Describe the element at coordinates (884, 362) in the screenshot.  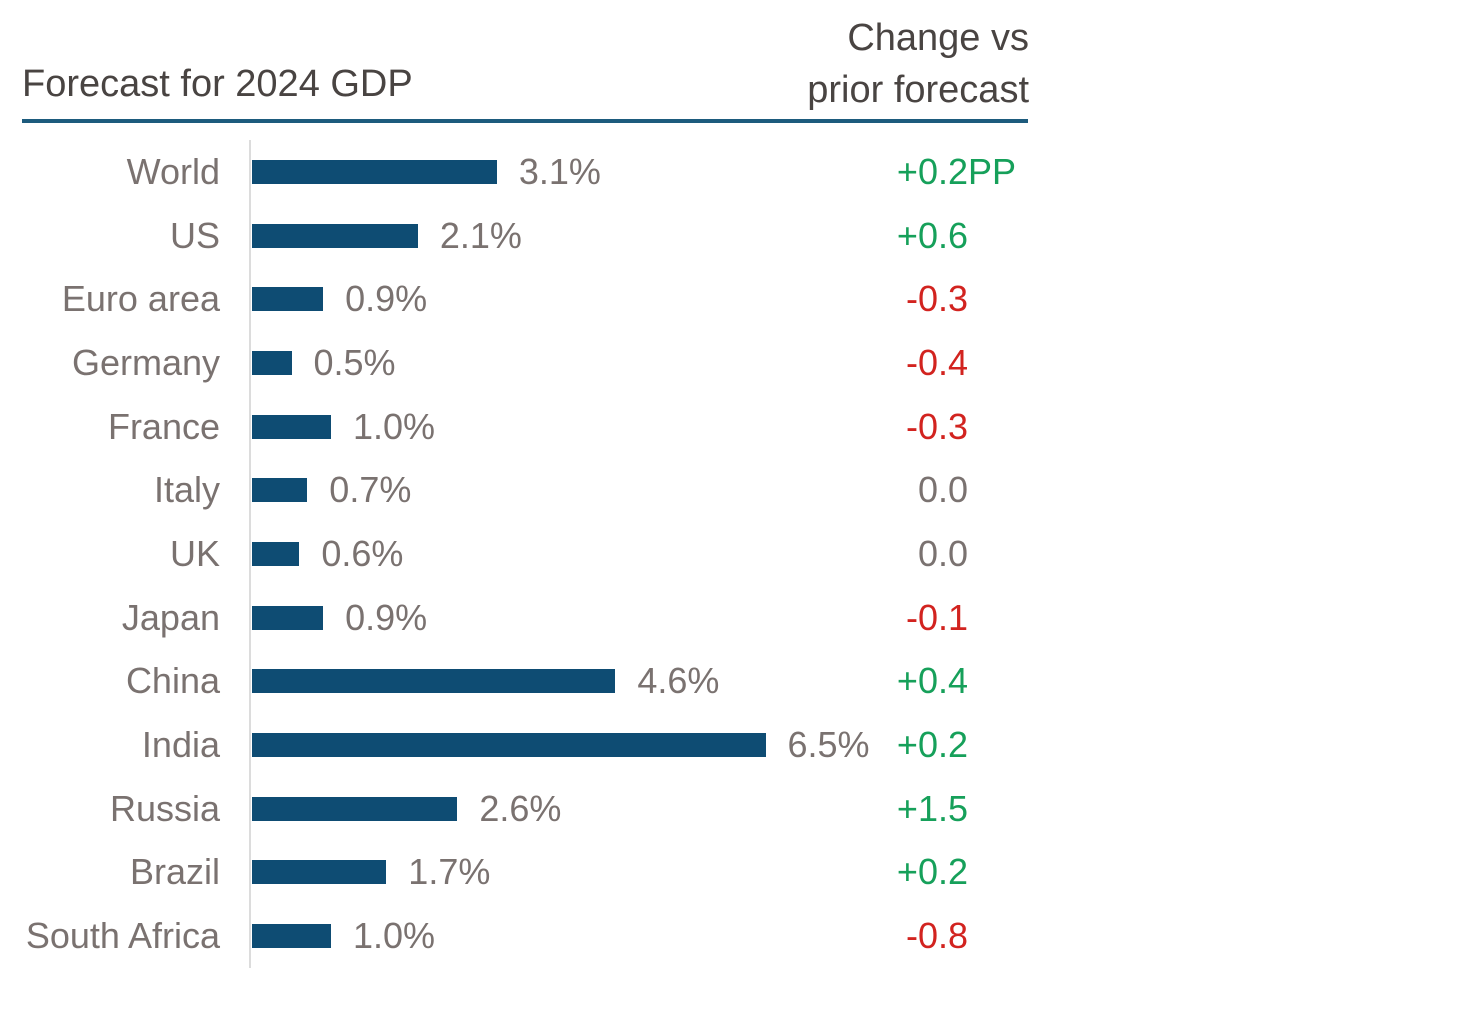
I see `change-value: -0.4` at that location.